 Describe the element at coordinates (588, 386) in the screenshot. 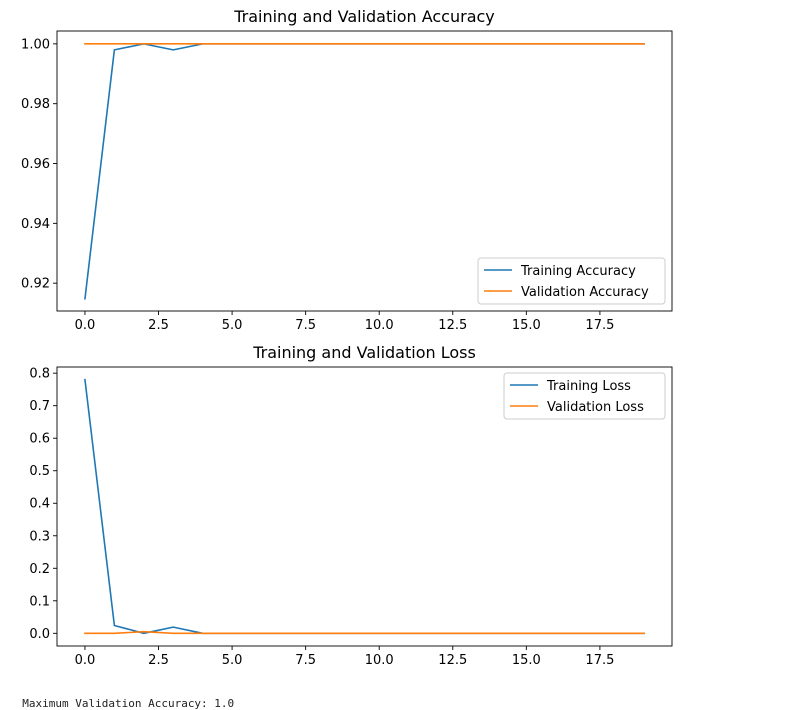

I see `legend-label: Training Loss` at that location.